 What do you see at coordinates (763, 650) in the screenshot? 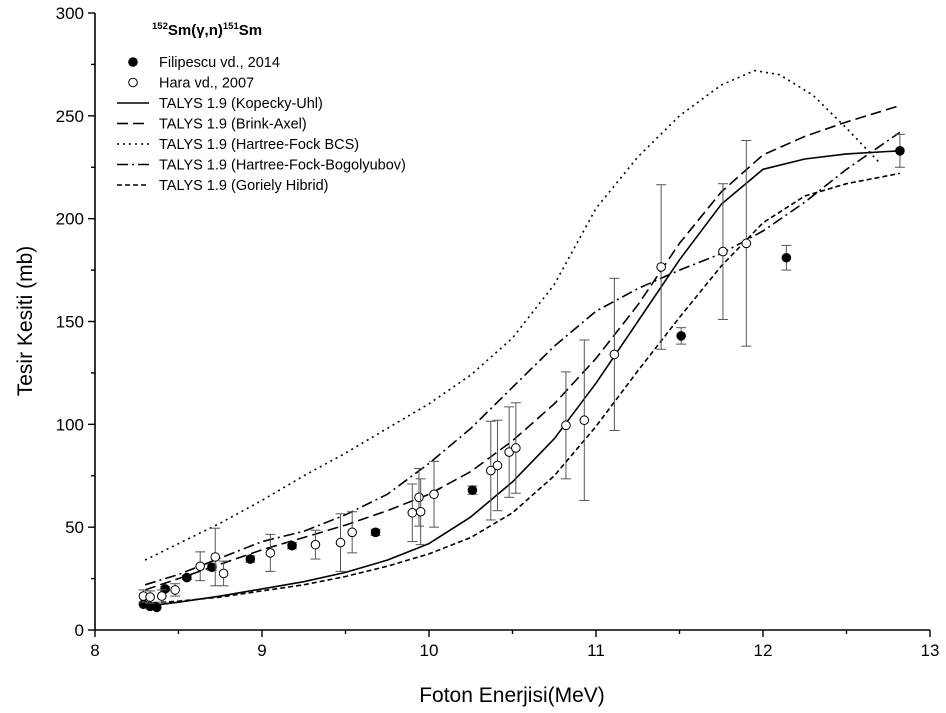
I see `x-tick-label: 12` at bounding box center [763, 650].